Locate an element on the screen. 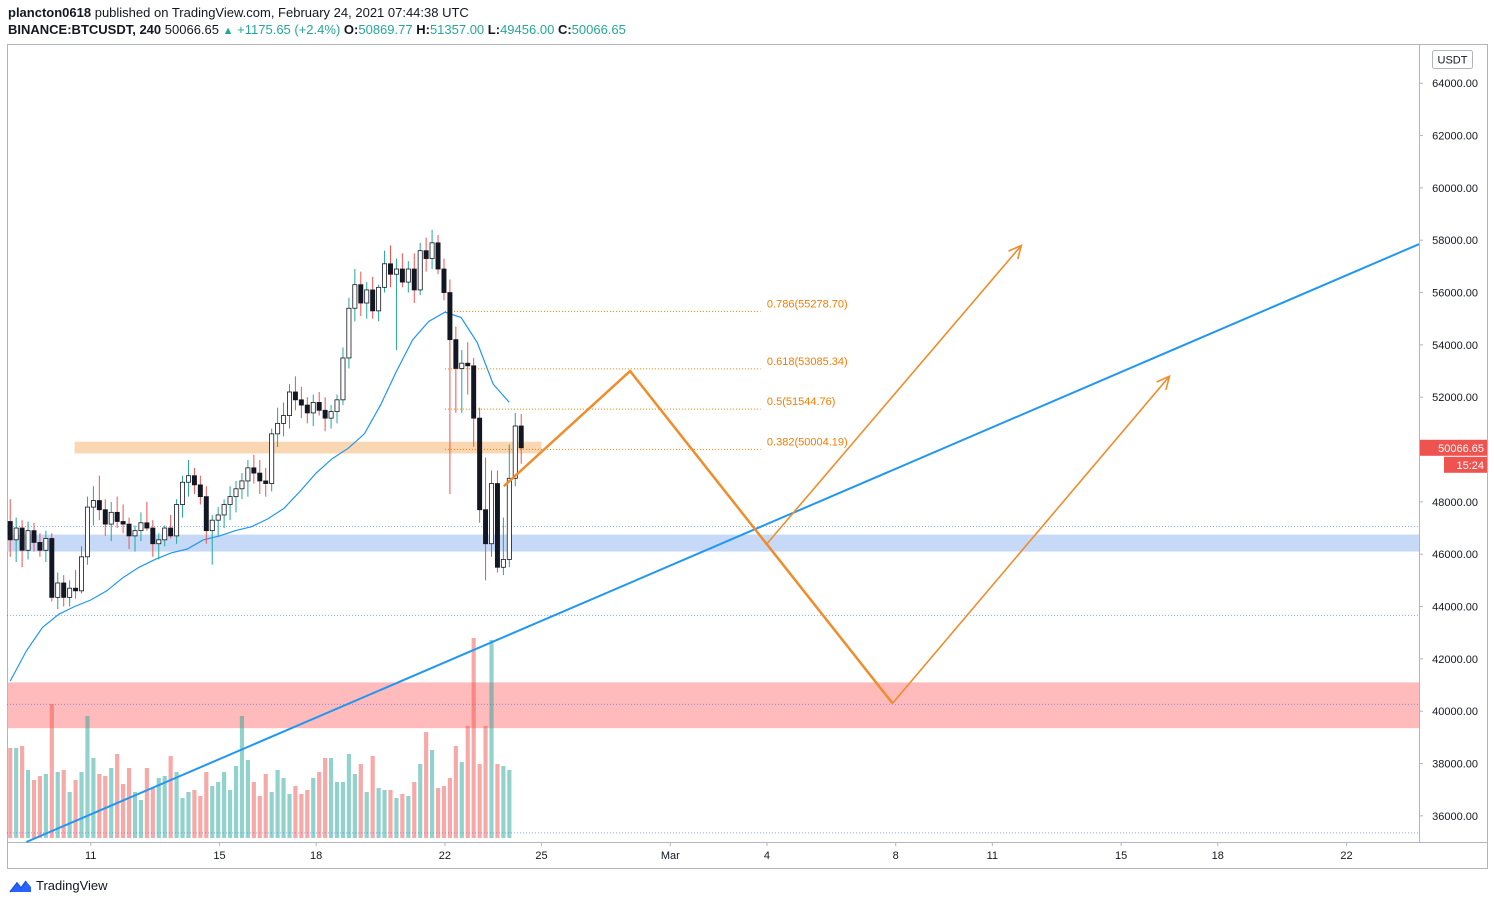 This screenshot has height=905, width=1494. tradingview-logo: TradingView is located at coordinates (58, 885).